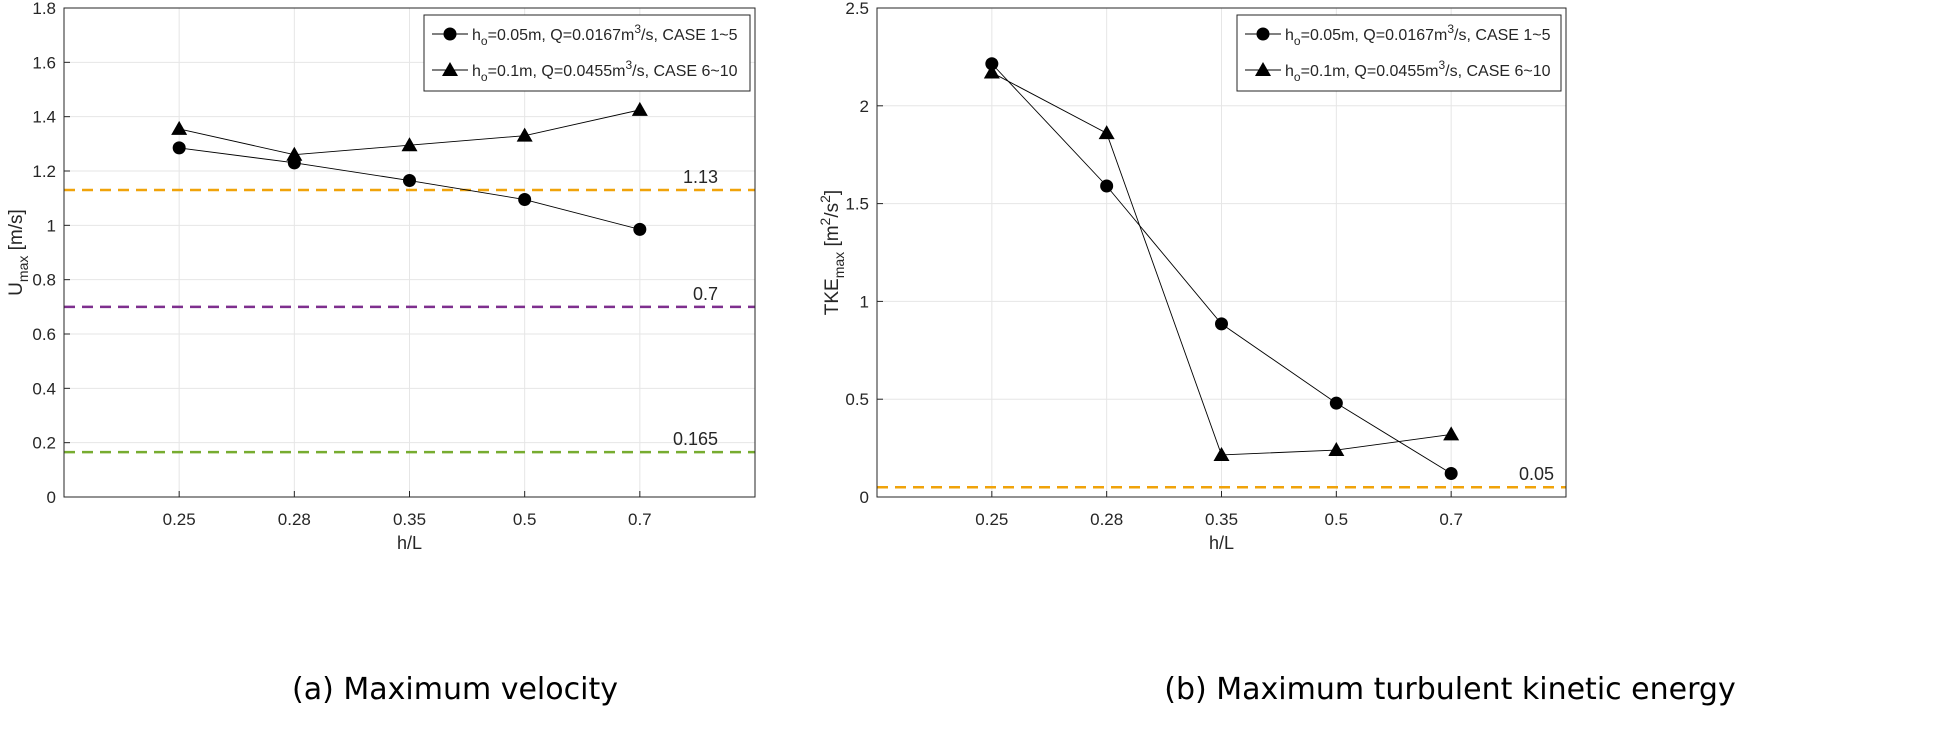 This screenshot has width=1958, height=741. Describe the element at coordinates (695, 439) in the screenshot. I see `reference-line-label: 0.165` at that location.